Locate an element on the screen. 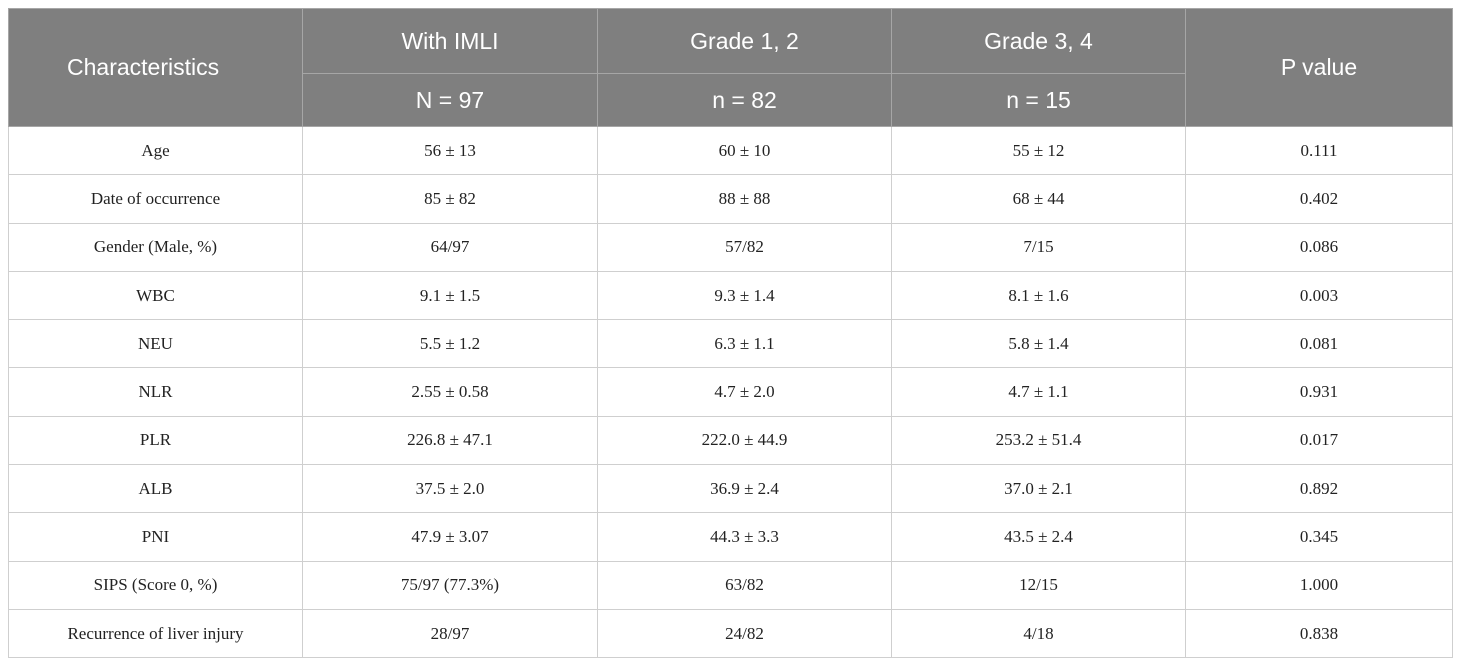 The image size is (1460, 662). header-row: N = 97 n = 82 n = 15 is located at coordinates (731, 100).